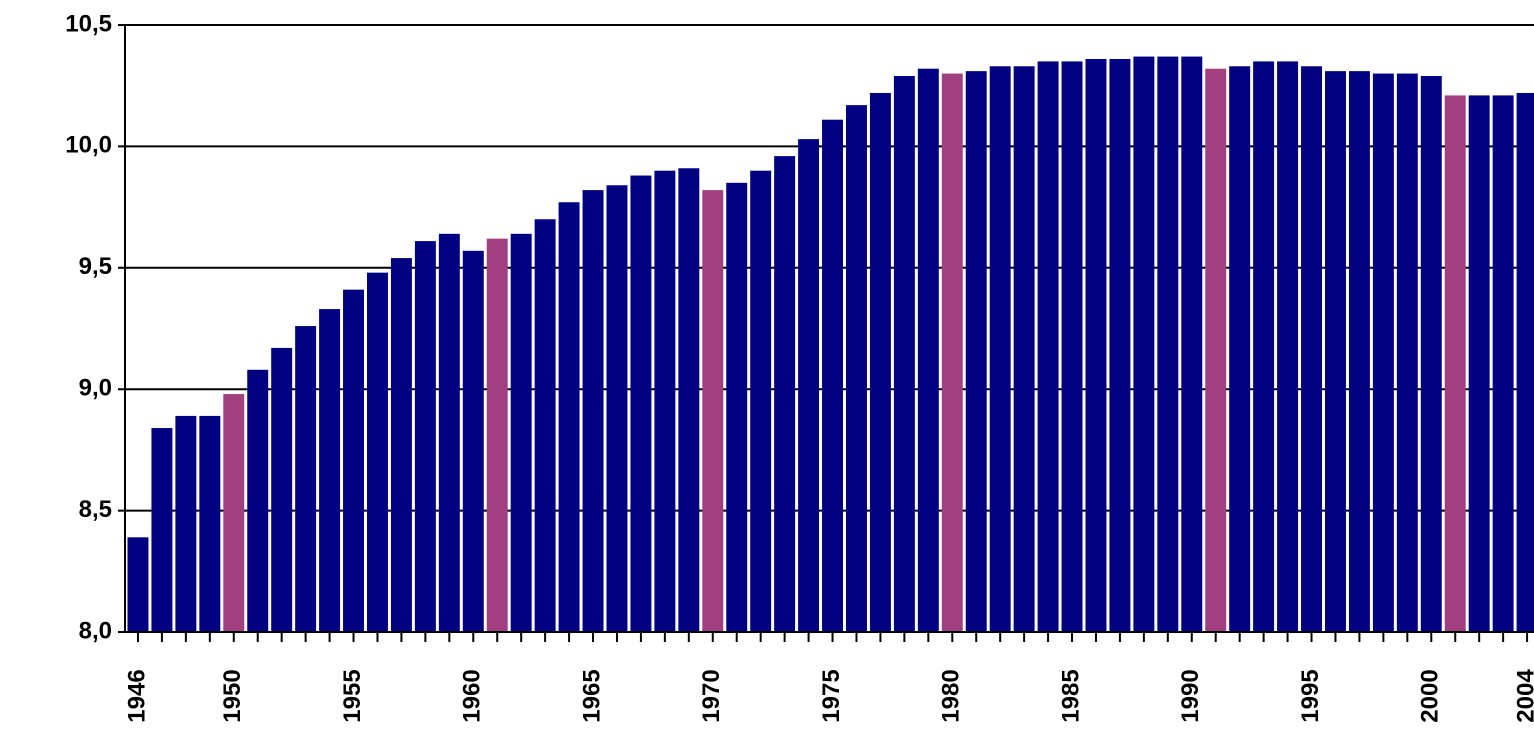  What do you see at coordinates (136, 695) in the screenshot?
I see `x-tick-label: 1946` at bounding box center [136, 695].